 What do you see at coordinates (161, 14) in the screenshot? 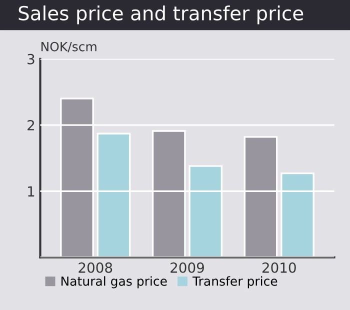
I see `chart-title: Sales price and transfer price` at bounding box center [161, 14].